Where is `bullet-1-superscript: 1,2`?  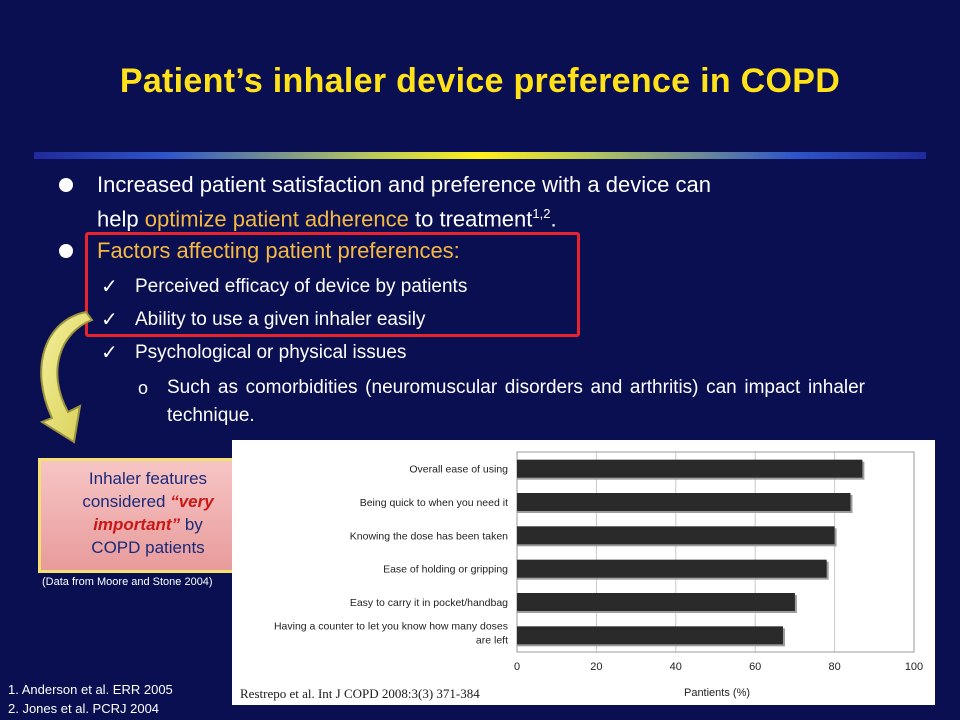 bullet-1-superscript: 1,2 is located at coordinates (541, 213).